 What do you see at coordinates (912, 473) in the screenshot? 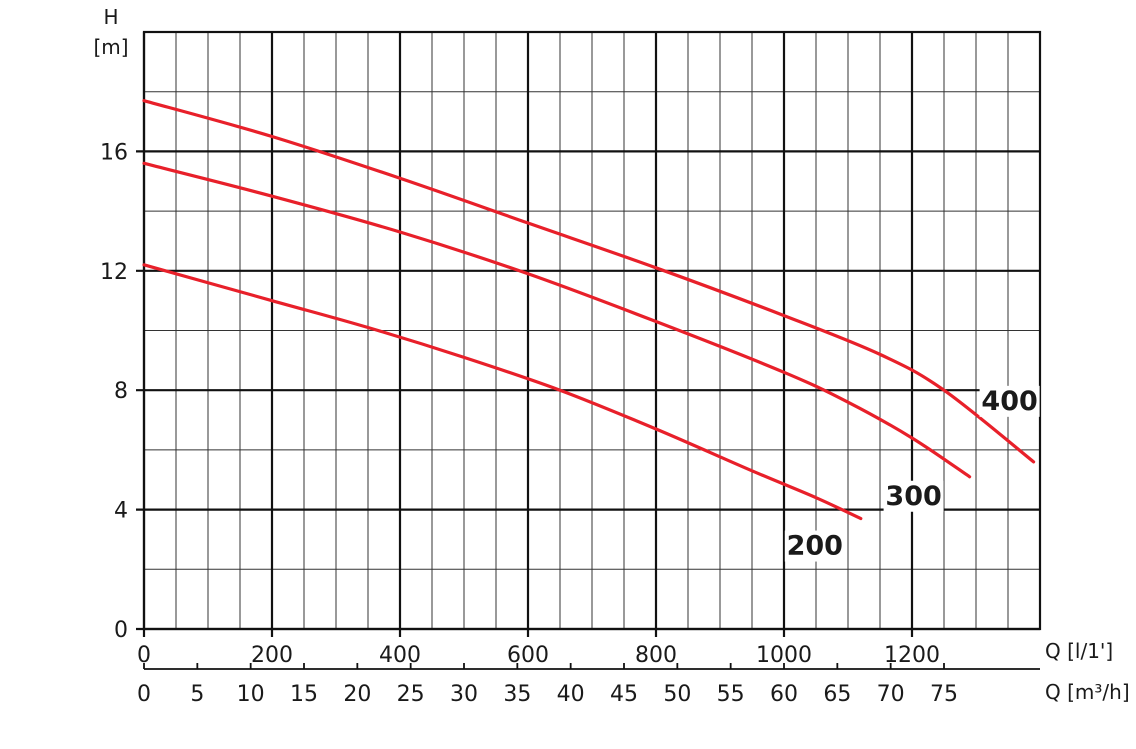
I see `curve-labels: 200 300 400` at bounding box center [912, 473].